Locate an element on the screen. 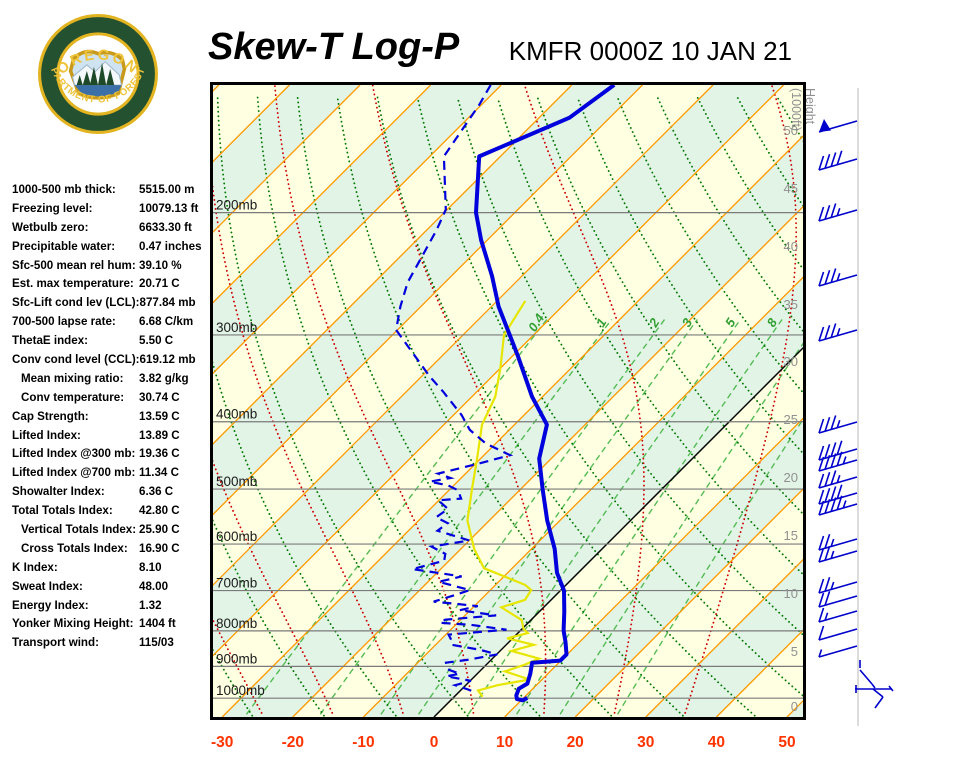 The image size is (960, 768). index-row: Cap Strength: 13.59 C is located at coordinates (112, 419).